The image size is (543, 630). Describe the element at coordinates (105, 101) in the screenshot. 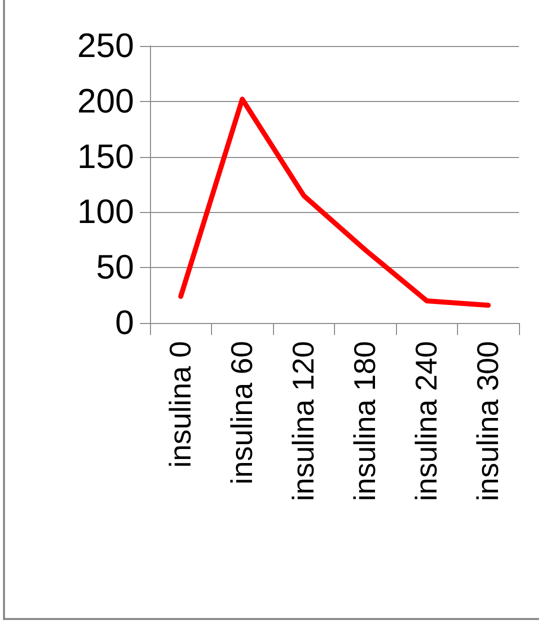

I see `y-tick-label: 200` at that location.